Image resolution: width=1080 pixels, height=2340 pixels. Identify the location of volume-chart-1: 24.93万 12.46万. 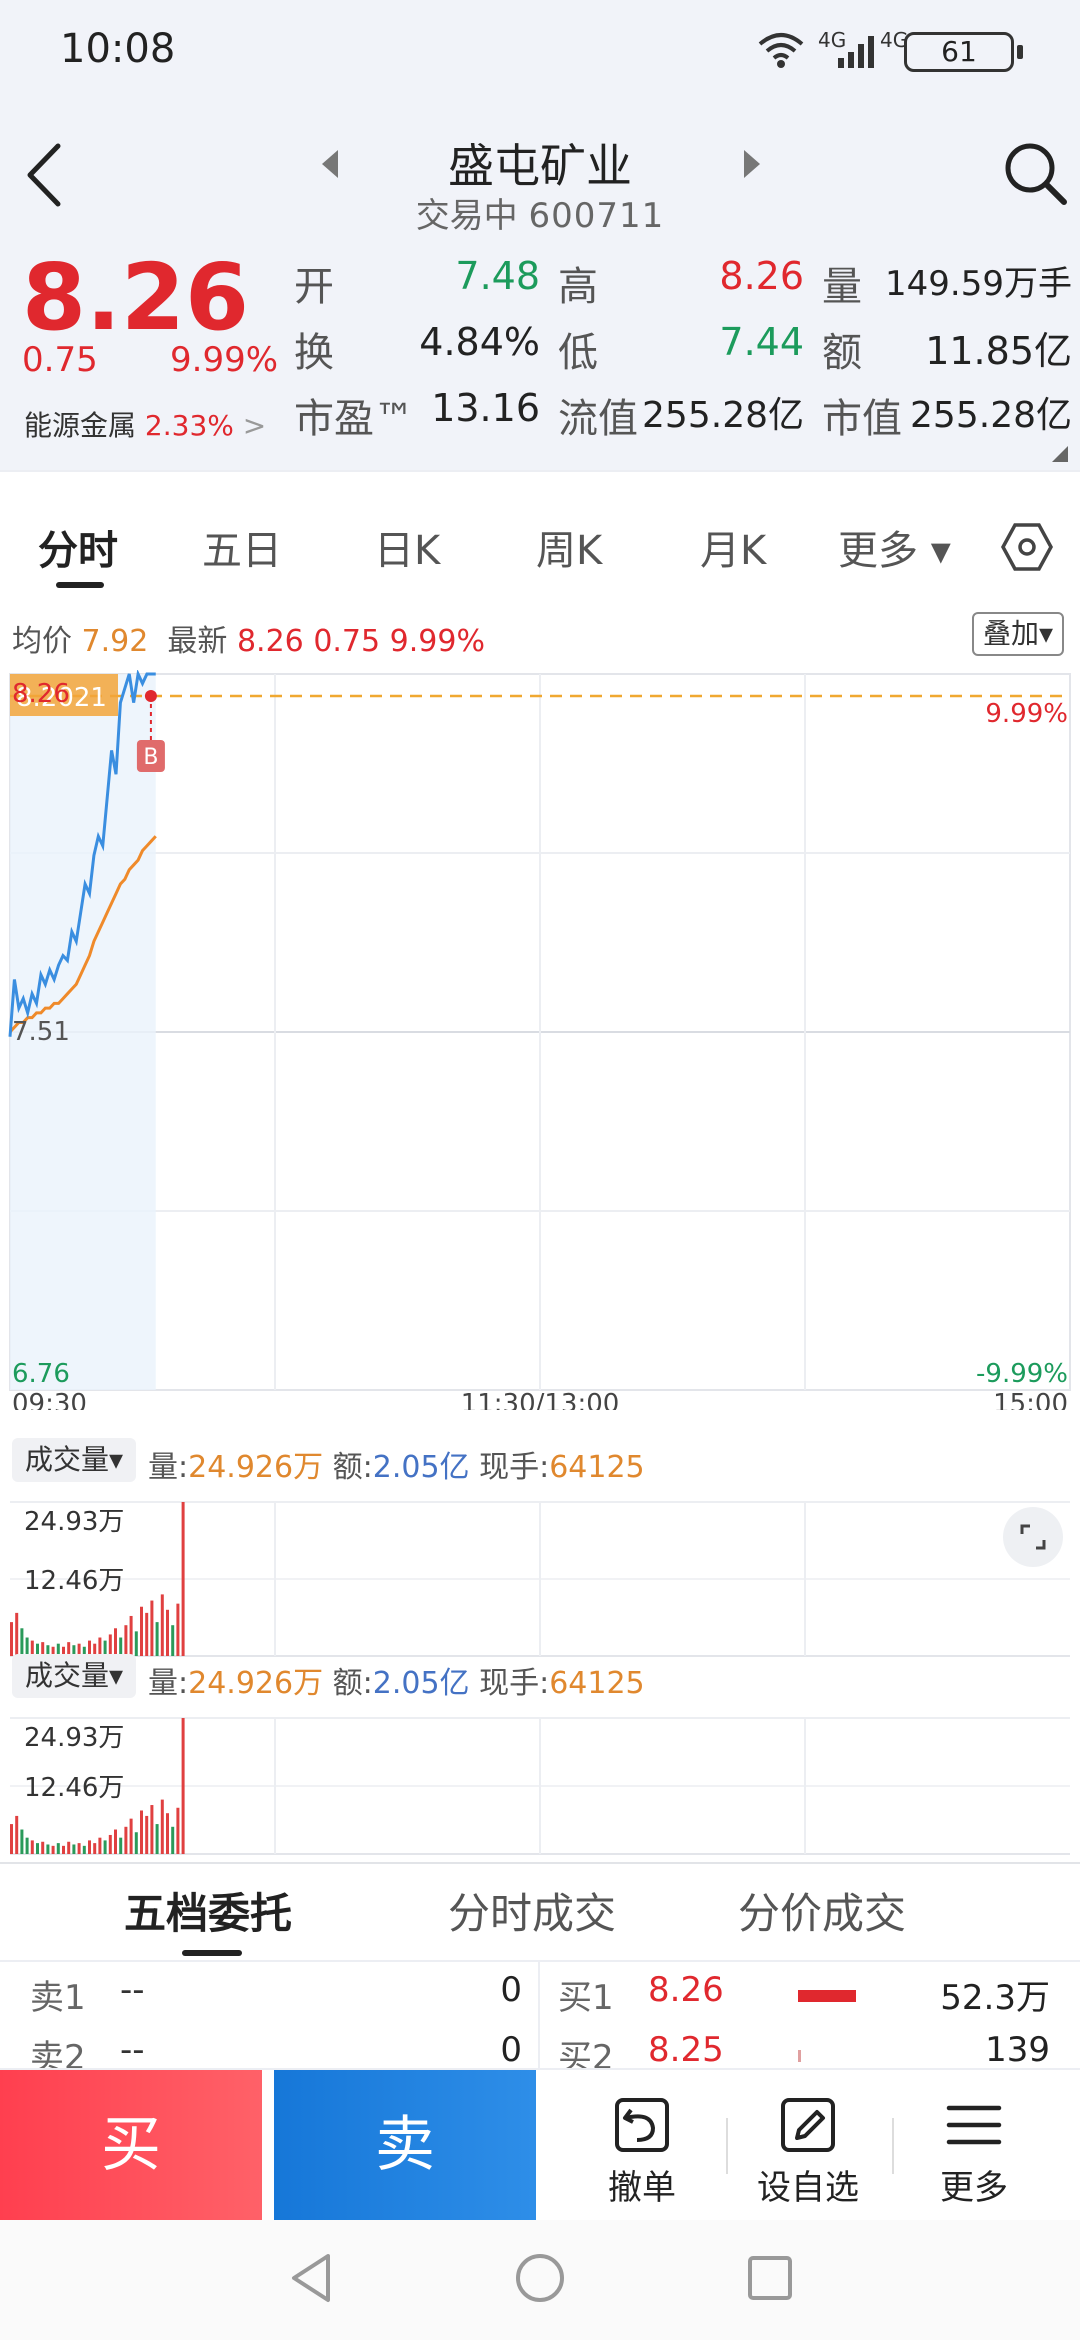
(540, 1579).